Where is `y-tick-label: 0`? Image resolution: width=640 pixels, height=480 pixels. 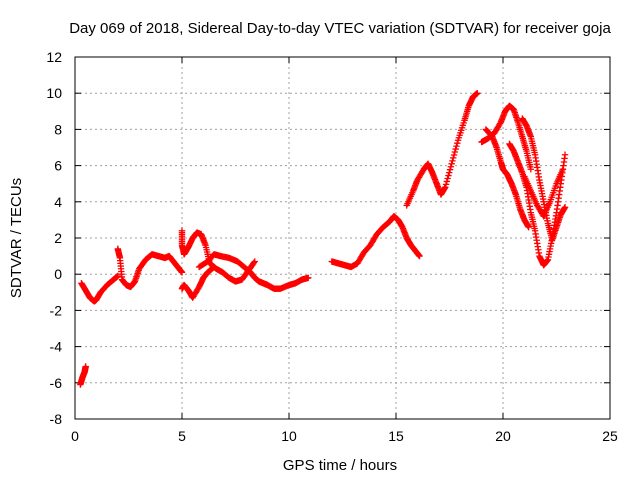
y-tick-label: 0 is located at coordinates (58, 274).